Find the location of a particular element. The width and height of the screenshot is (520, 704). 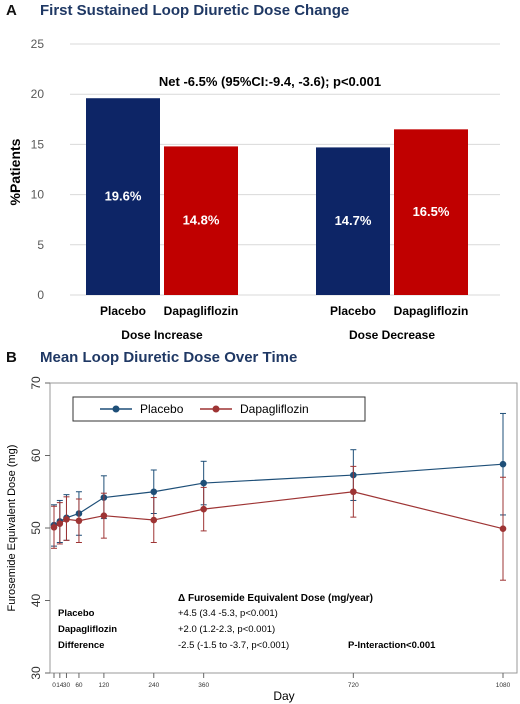

bar-value-label: 19.6% is located at coordinates (123, 196).